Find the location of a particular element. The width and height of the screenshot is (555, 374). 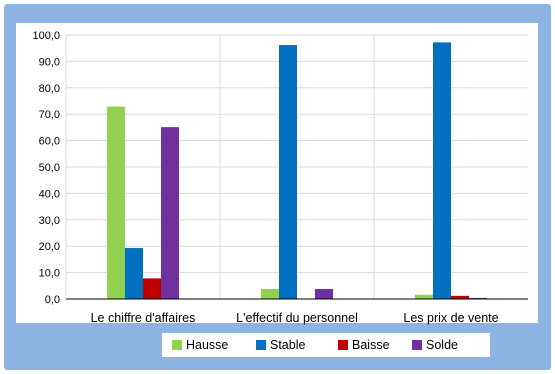

y-tick-label: 10,0 is located at coordinates (49, 274).